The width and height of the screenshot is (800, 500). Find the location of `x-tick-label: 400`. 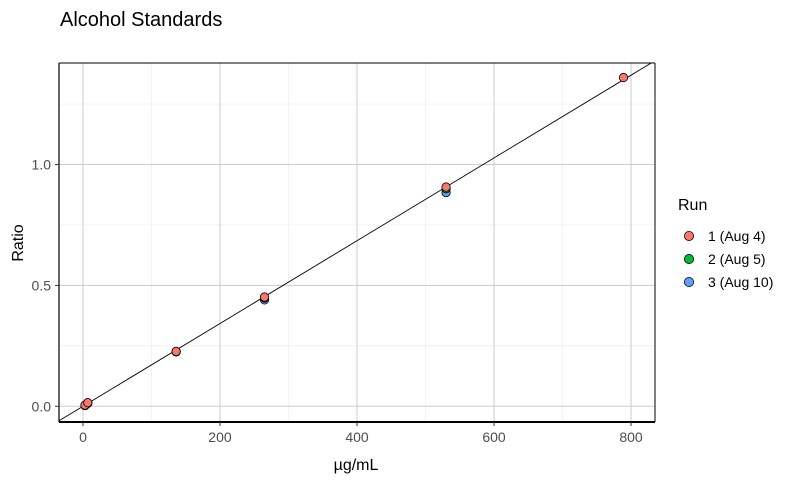

x-tick-label: 400 is located at coordinates (357, 437).